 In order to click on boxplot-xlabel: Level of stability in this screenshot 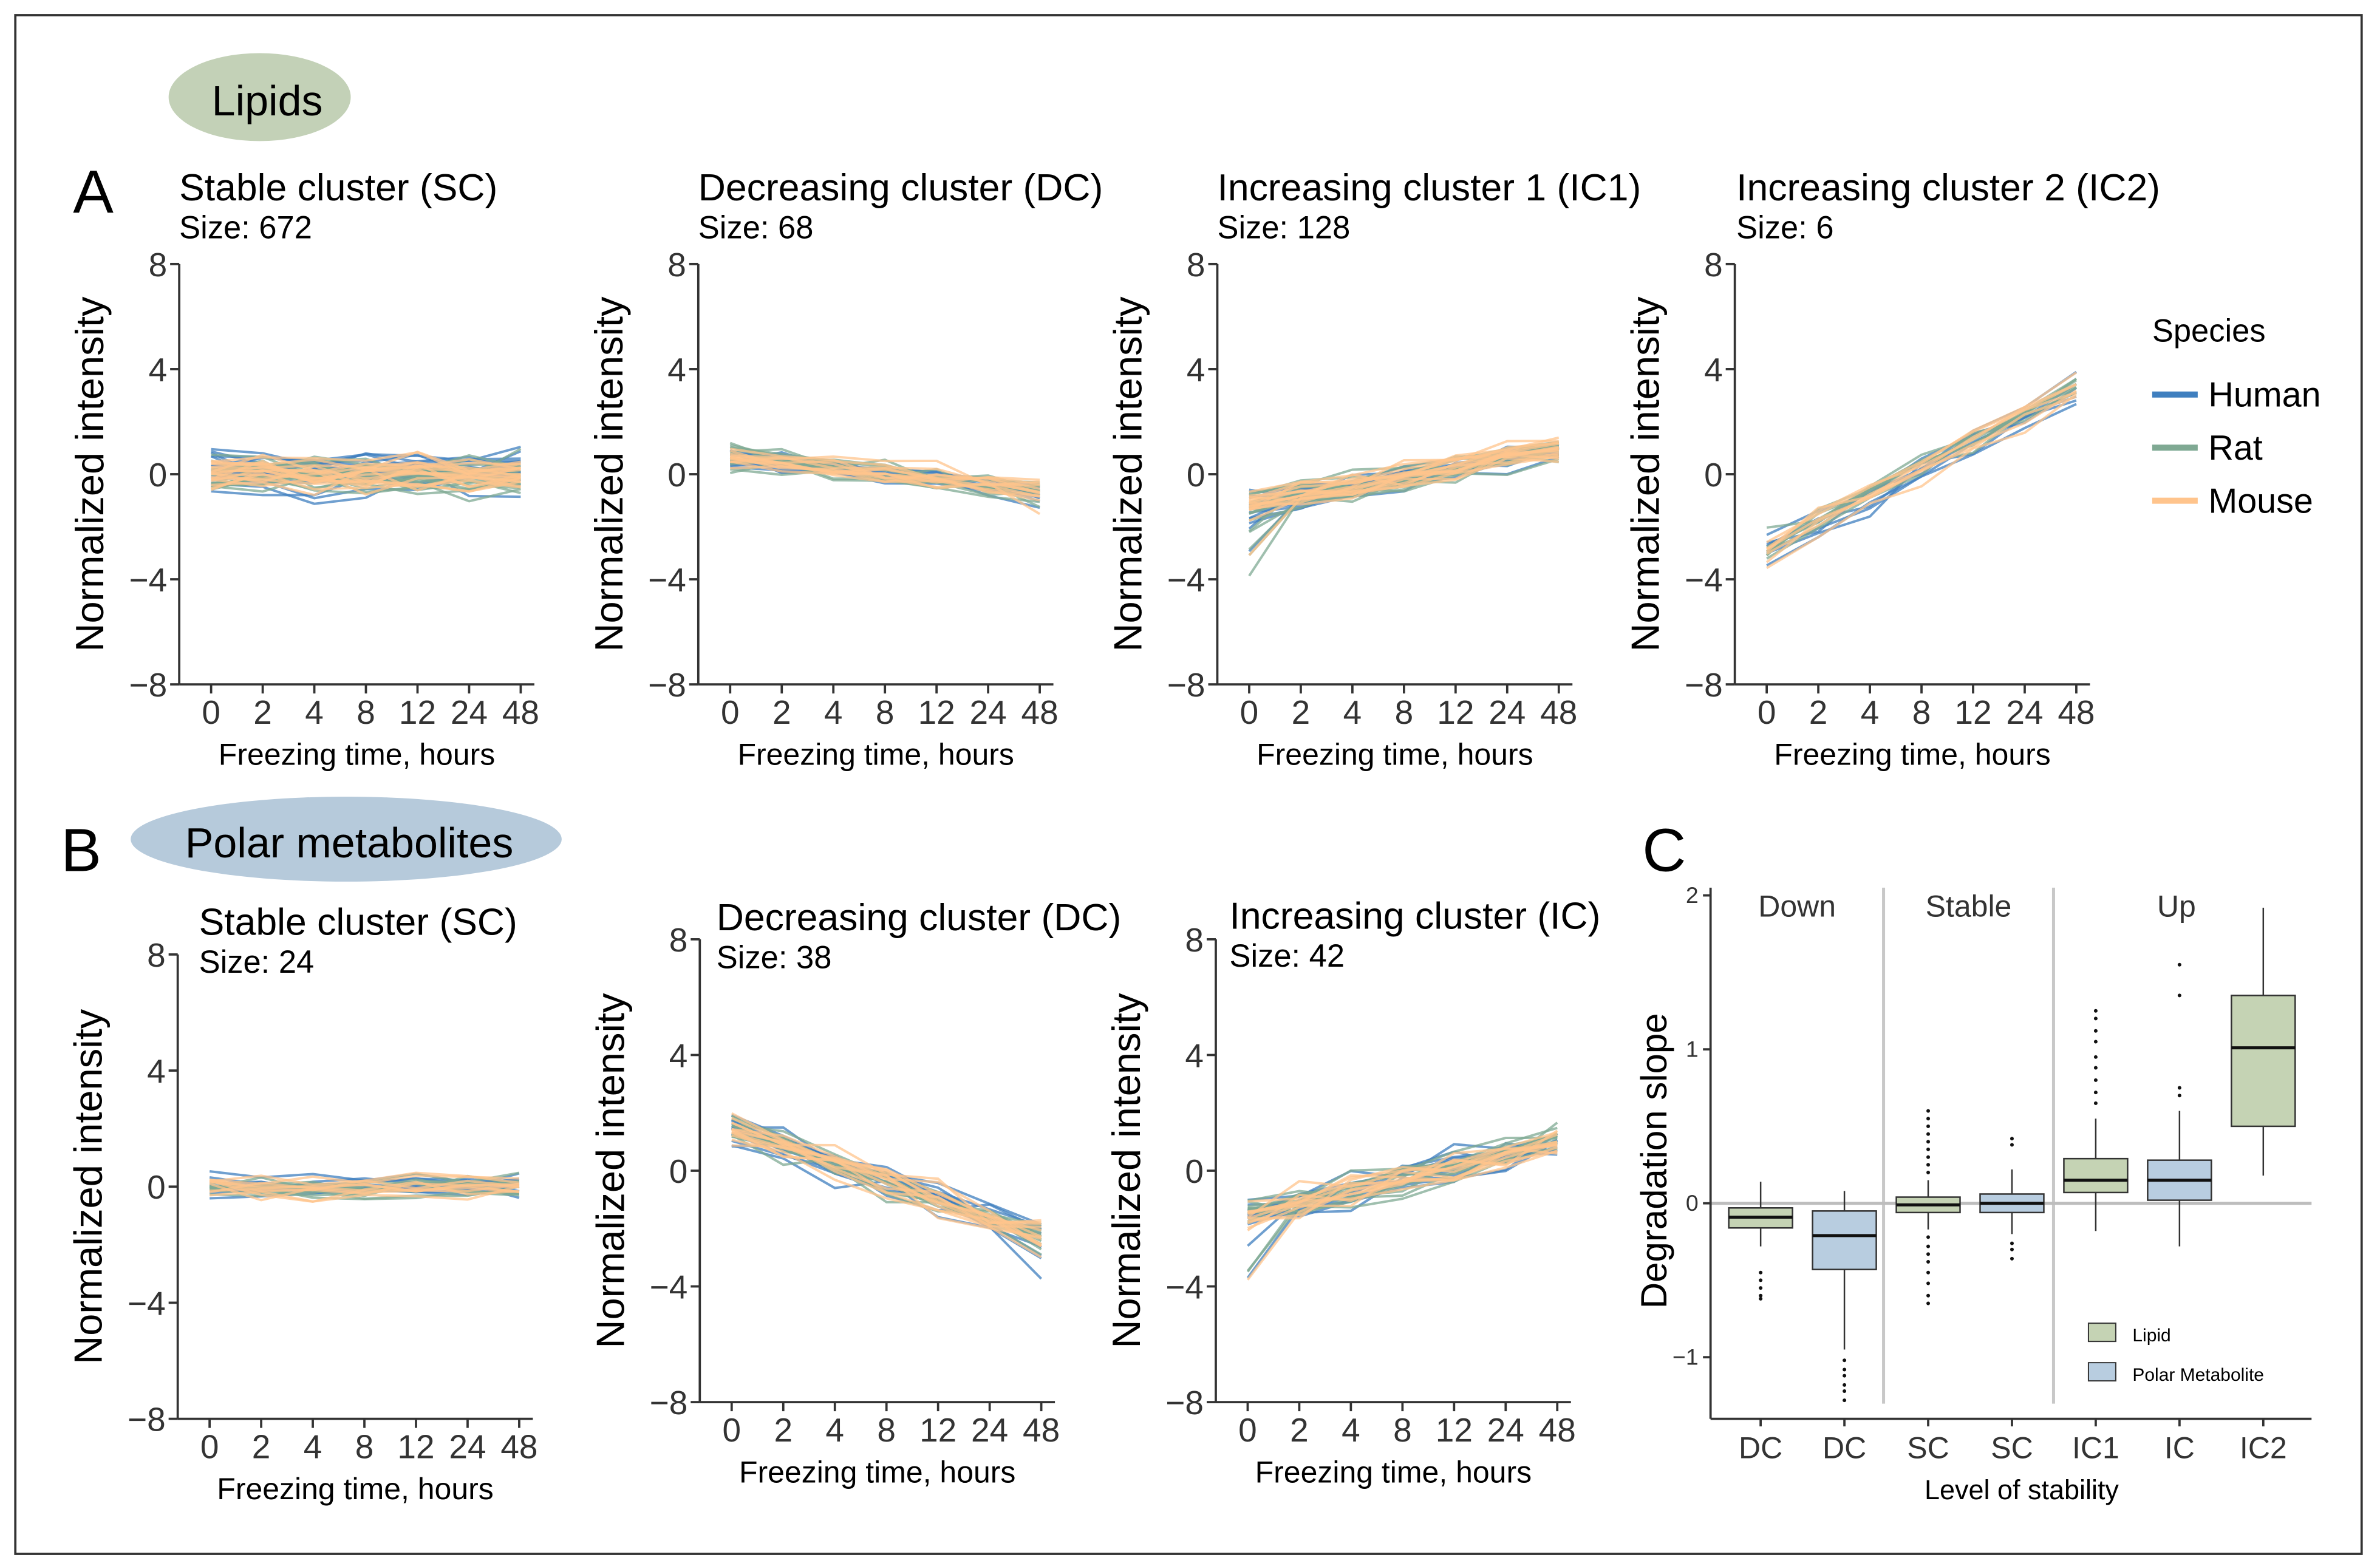, I will do `click(2022, 1489)`.